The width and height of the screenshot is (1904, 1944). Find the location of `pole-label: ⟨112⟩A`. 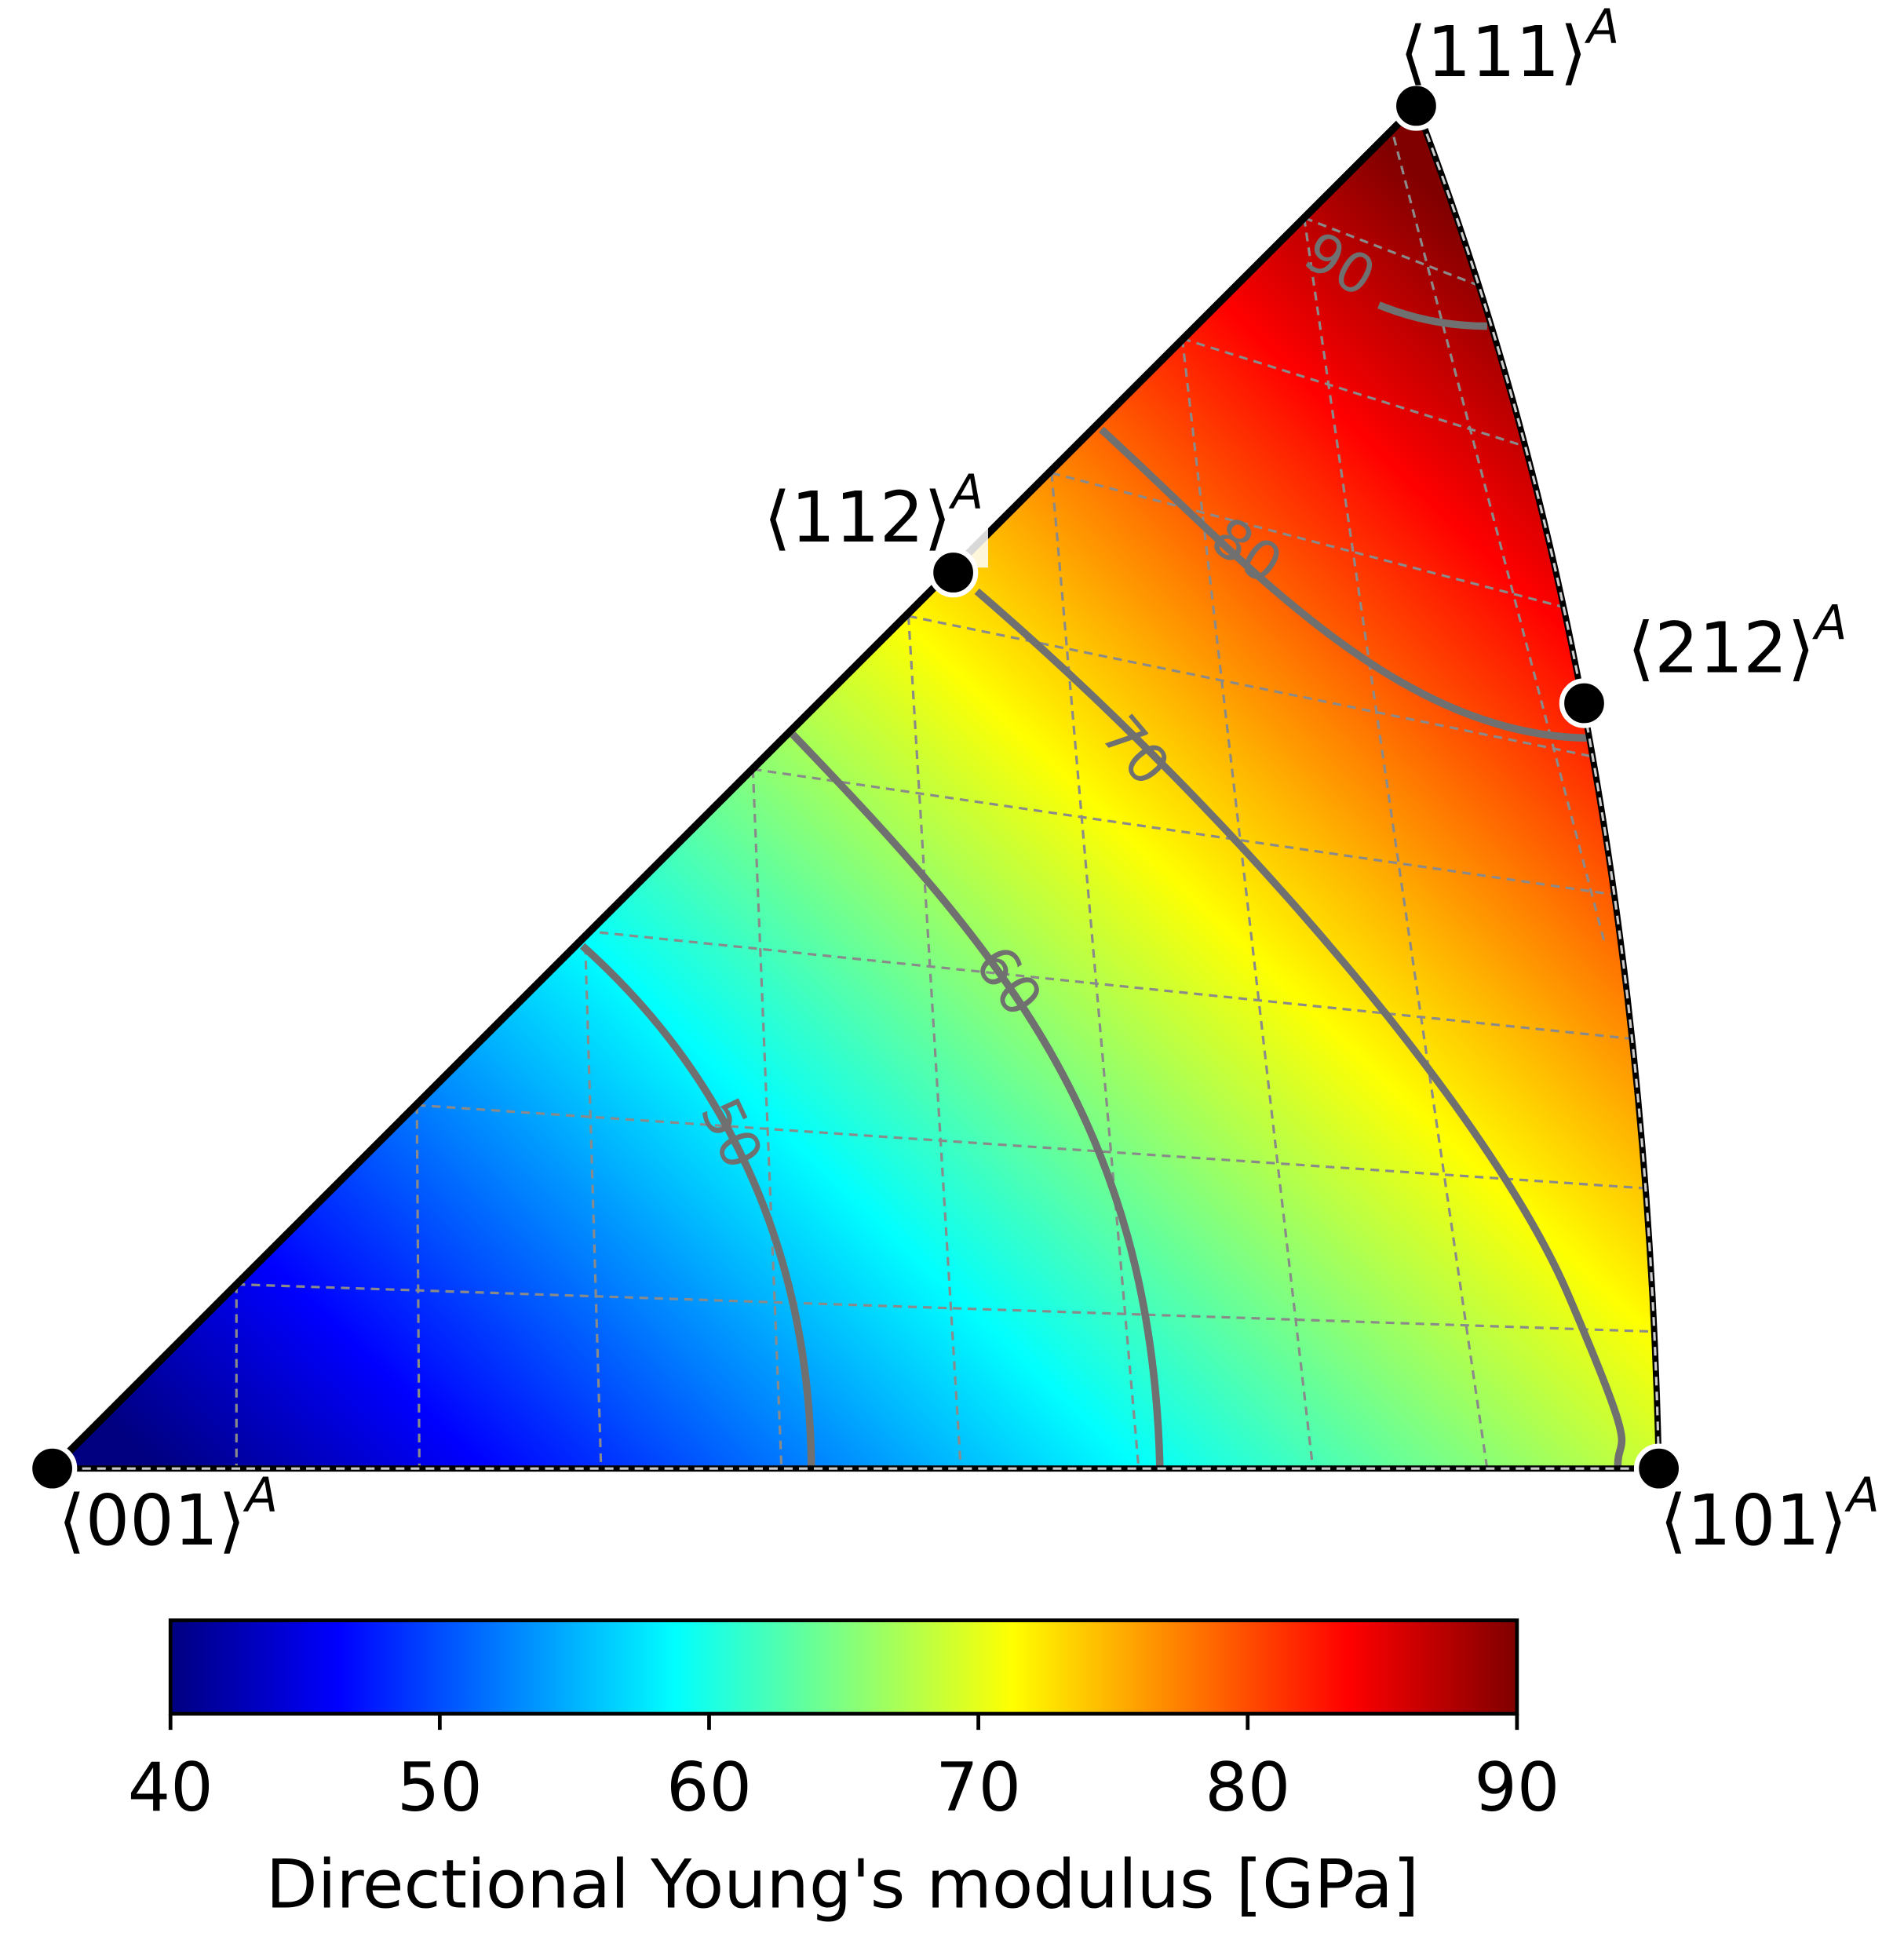

pole-label: ⟨112⟩A is located at coordinates (873, 512).